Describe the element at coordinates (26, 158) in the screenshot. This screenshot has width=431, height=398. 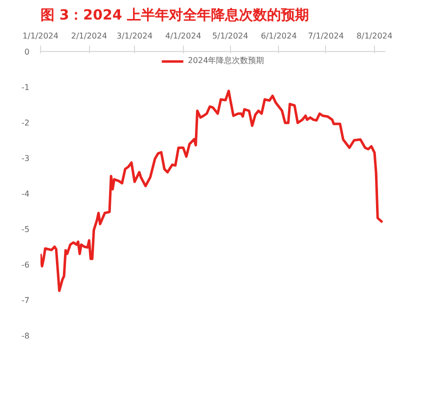
I see `y-tick-label: -3` at that location.